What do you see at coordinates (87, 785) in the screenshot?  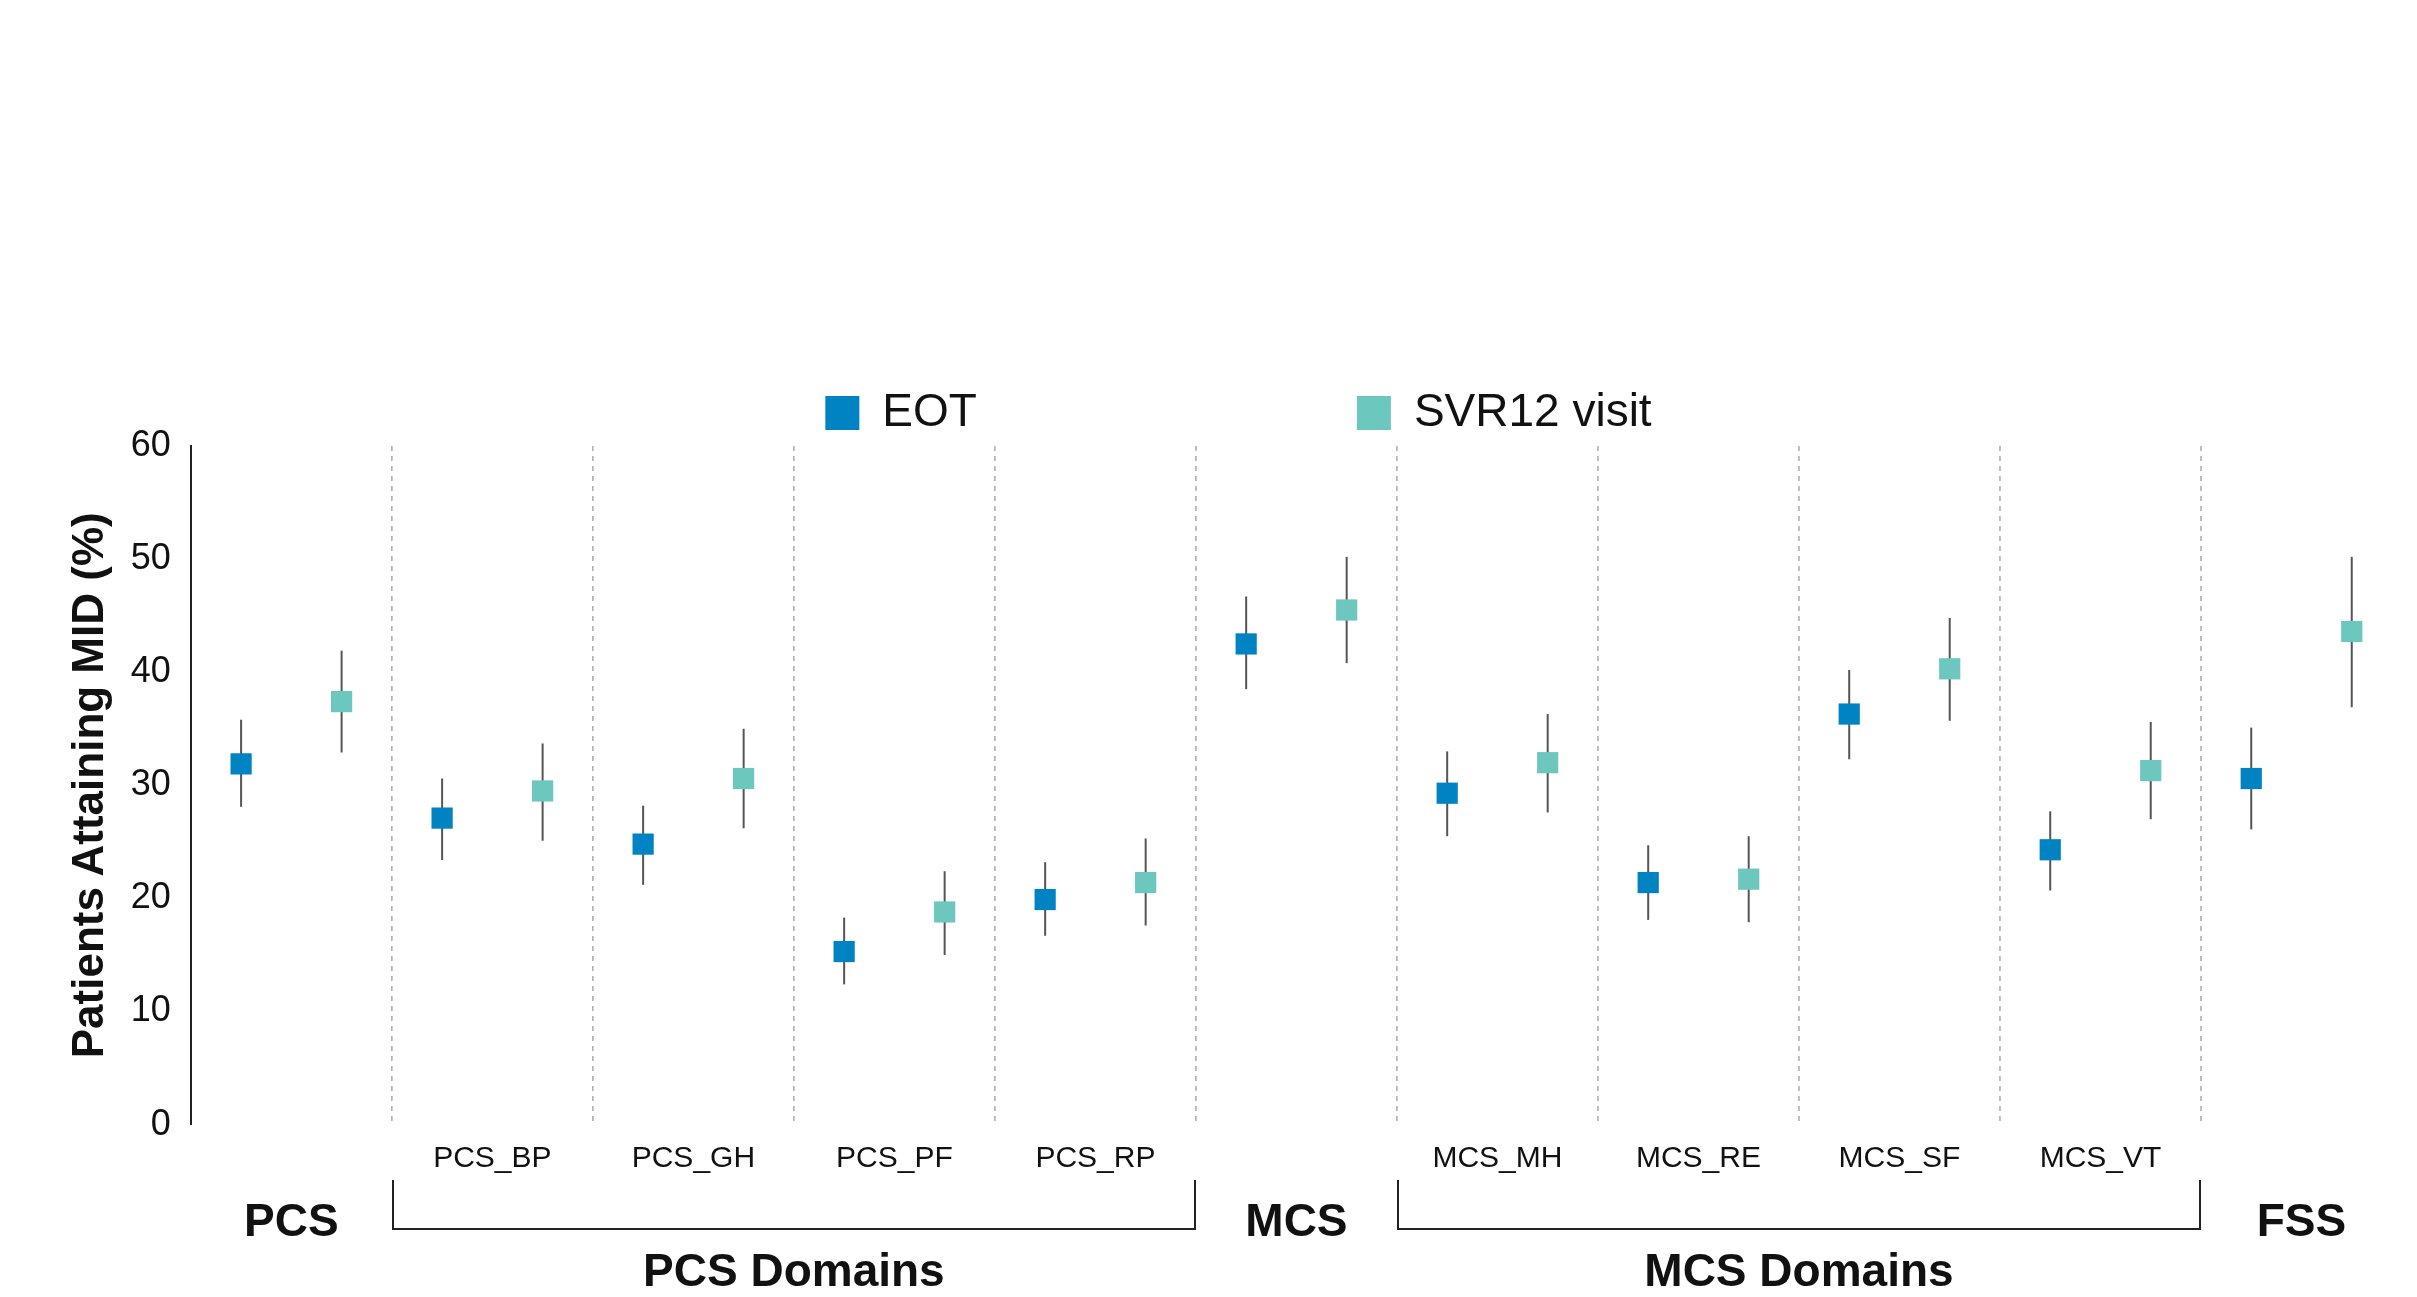 I see `y-axis-title: Patients Attaining MID (%)` at bounding box center [87, 785].